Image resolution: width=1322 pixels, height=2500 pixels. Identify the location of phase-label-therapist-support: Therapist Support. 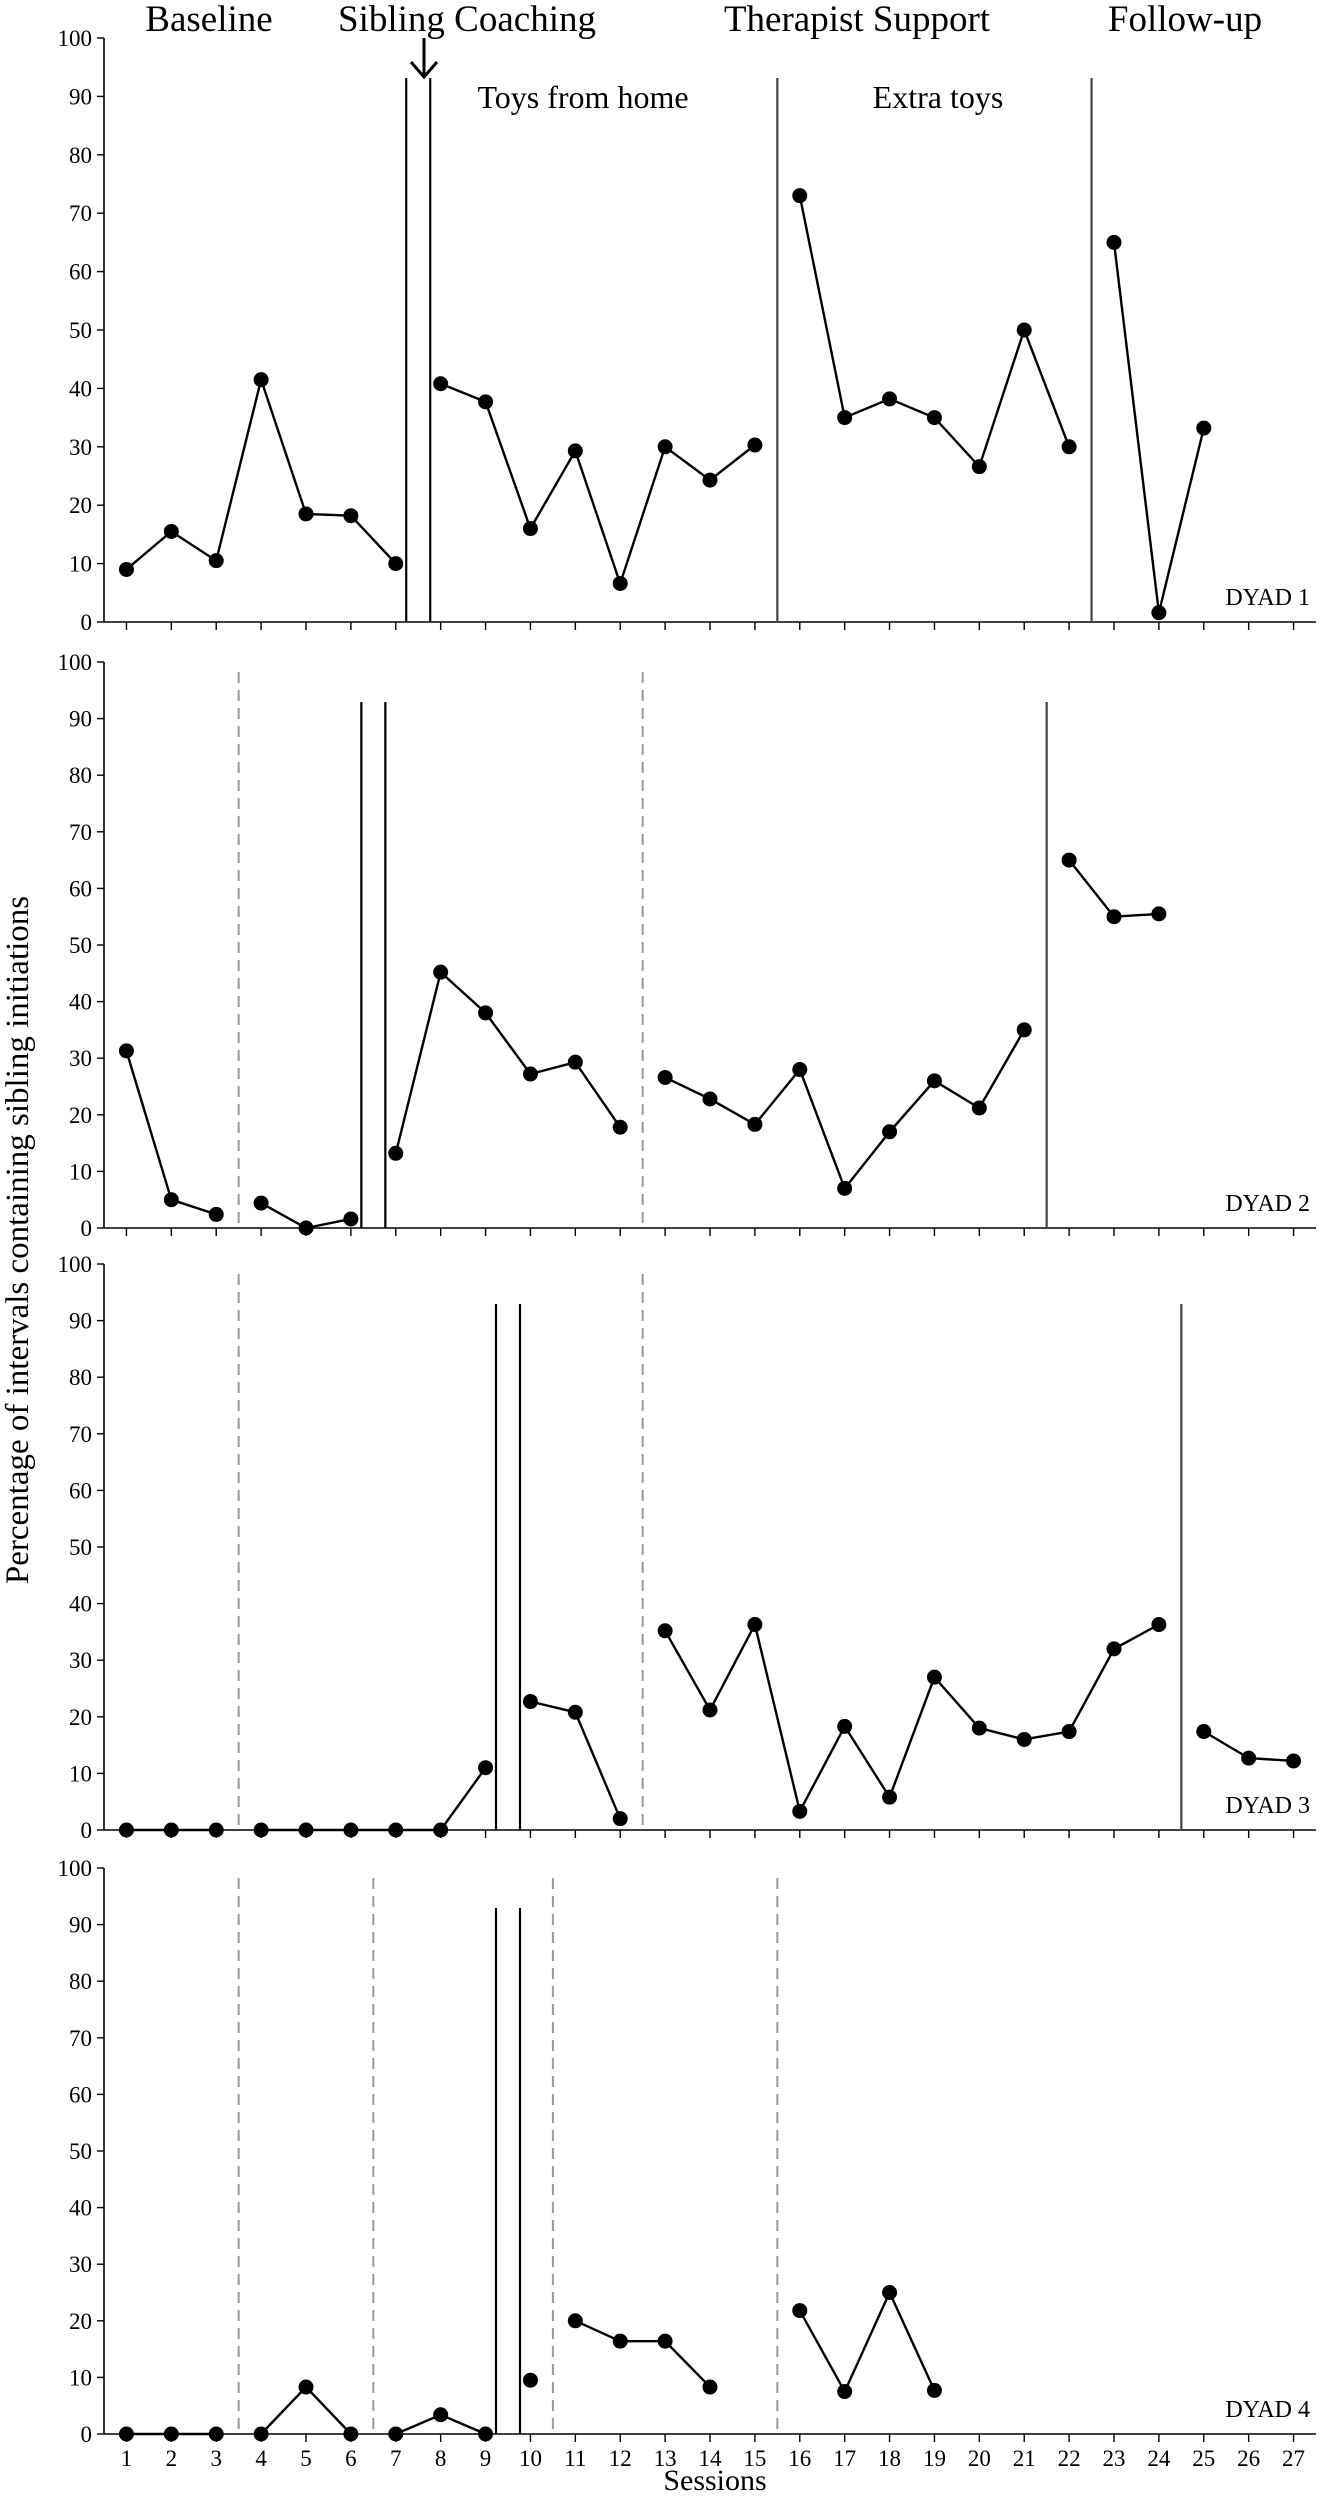
(857, 20).